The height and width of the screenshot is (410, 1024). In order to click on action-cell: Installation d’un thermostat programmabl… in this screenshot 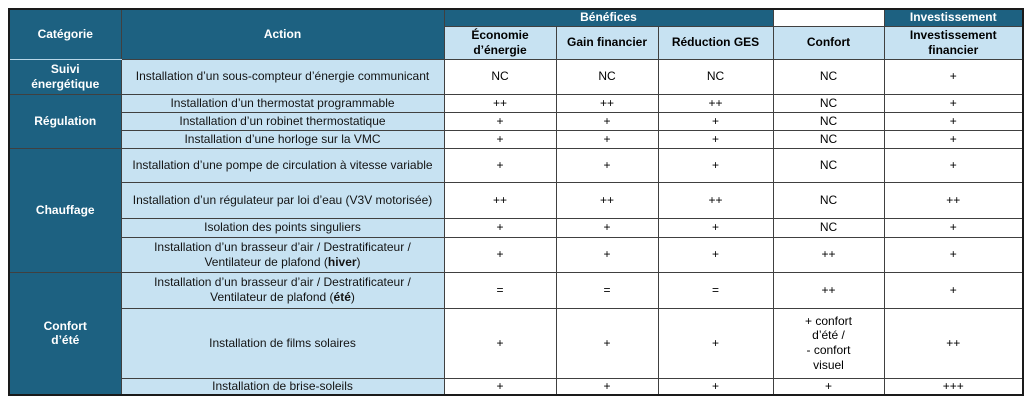, I will do `click(282, 103)`.